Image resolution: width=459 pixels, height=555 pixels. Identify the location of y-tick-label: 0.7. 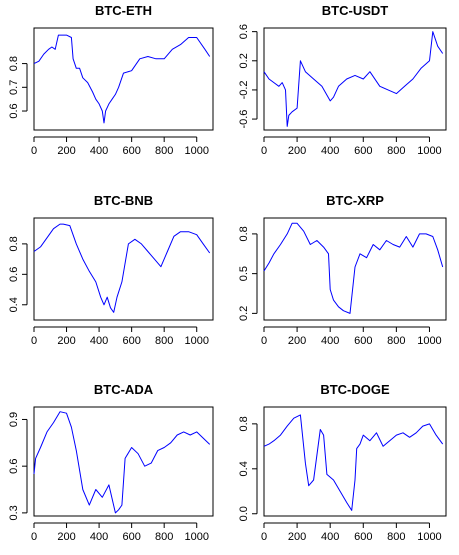
(14, 87).